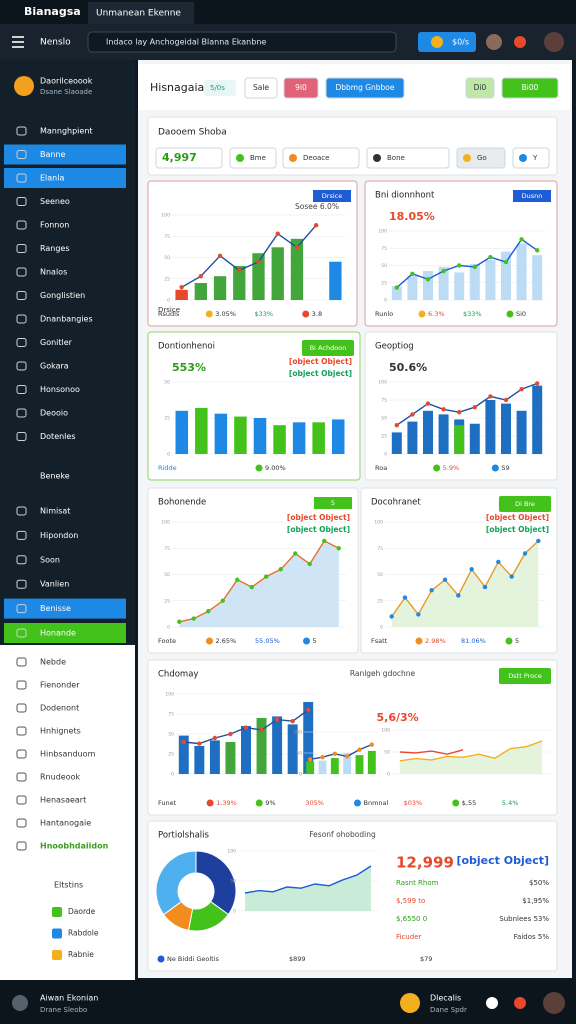 This screenshot has width=576, height=1024. I want to click on nav-item: Nimisat, so click(55, 511).